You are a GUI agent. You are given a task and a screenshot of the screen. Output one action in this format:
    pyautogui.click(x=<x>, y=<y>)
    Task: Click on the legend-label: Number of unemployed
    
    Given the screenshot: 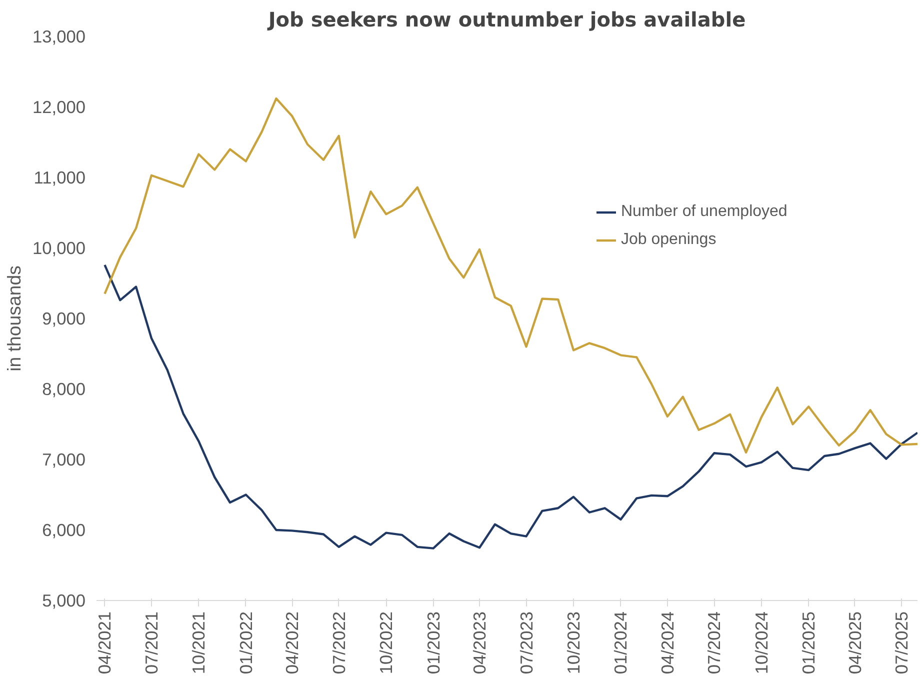 What is the action you would take?
    pyautogui.click(x=704, y=212)
    